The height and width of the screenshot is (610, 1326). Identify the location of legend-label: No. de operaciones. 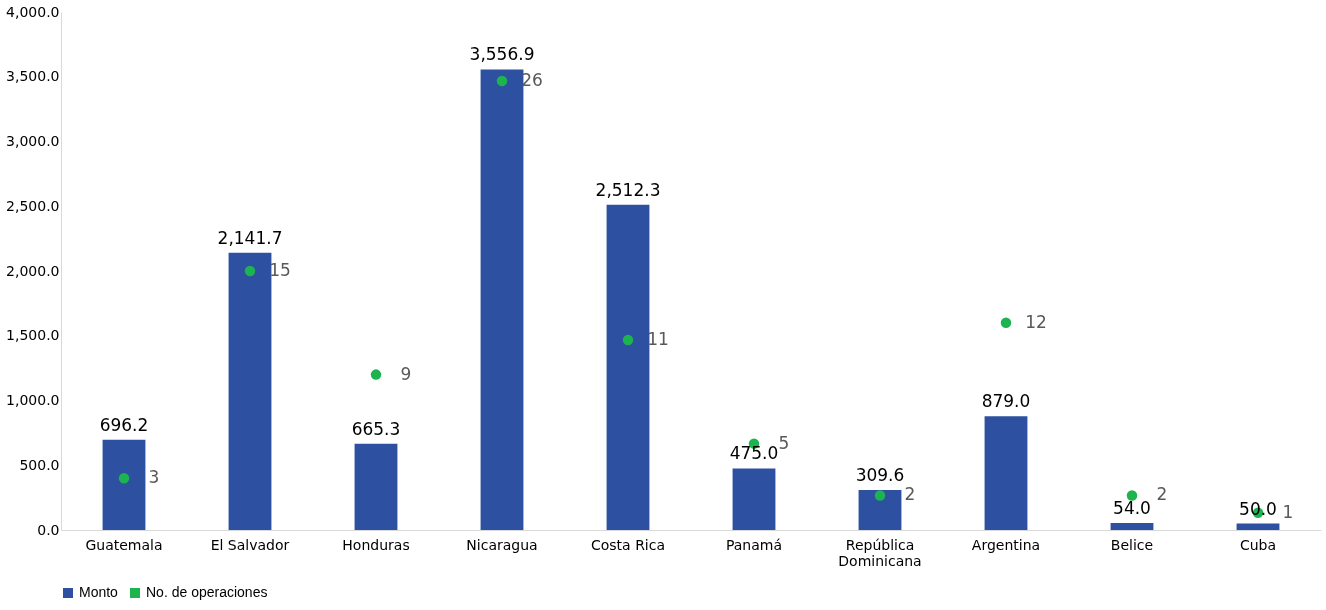
(207, 592).